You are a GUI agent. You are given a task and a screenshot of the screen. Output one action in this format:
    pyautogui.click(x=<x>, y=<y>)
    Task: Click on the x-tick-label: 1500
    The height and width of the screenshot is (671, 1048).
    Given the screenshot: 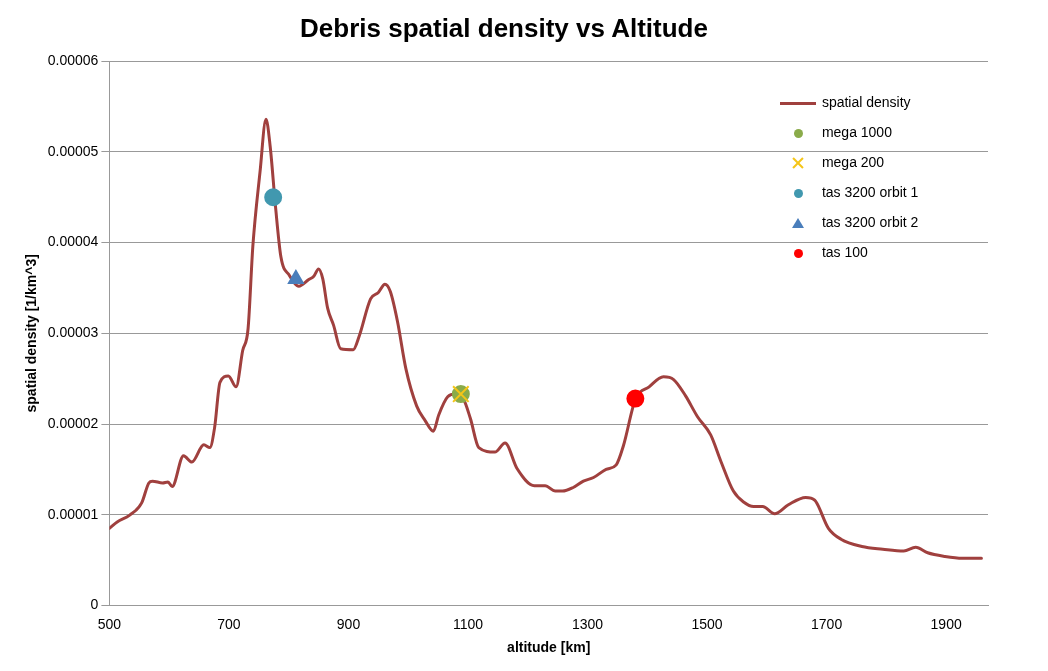 What is the action you would take?
    pyautogui.click(x=707, y=623)
    